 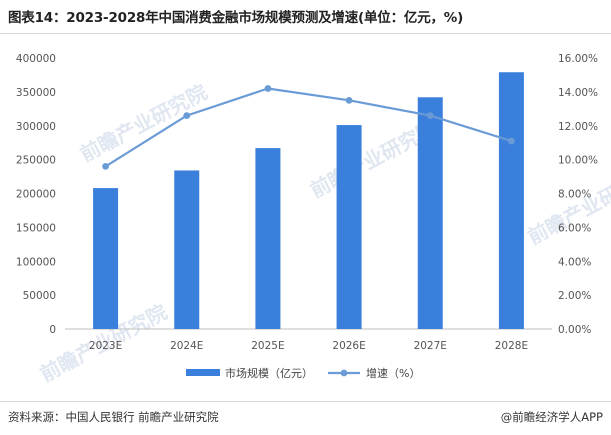 I want to click on legend-label: 增速（%）, so click(x=393, y=373).